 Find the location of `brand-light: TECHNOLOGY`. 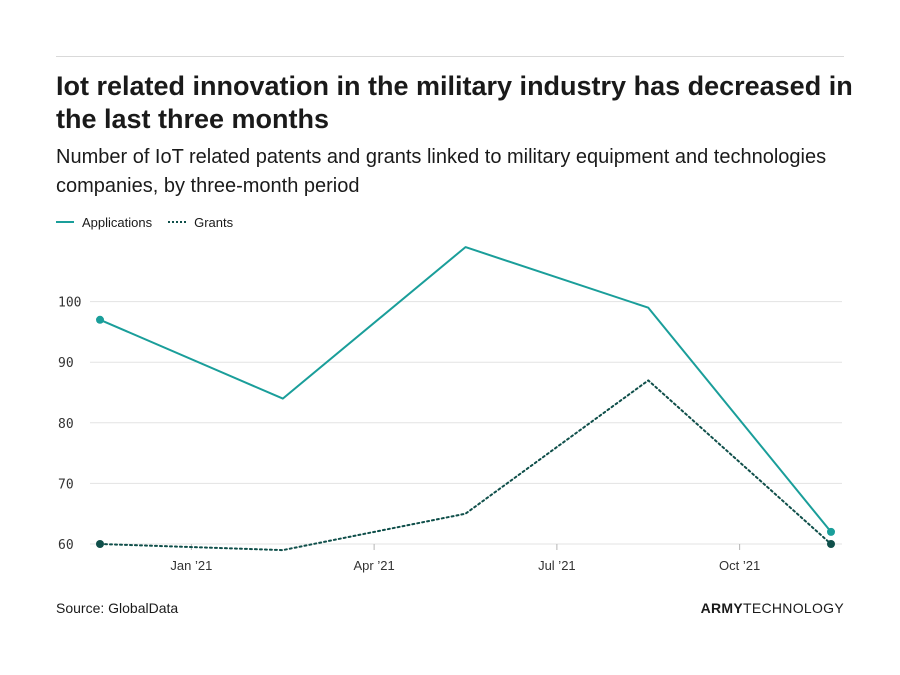

brand-light: TECHNOLOGY is located at coordinates (793, 608).